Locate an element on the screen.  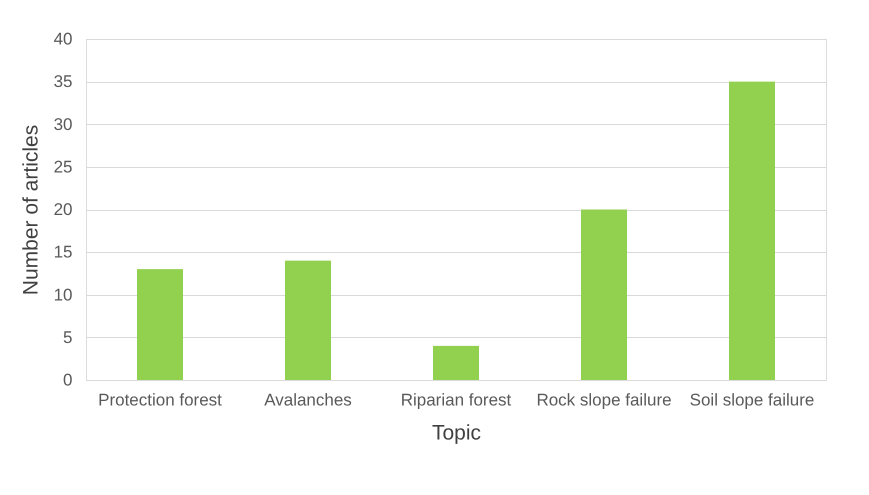
y-tick-label: 15 is located at coordinates (63, 252).